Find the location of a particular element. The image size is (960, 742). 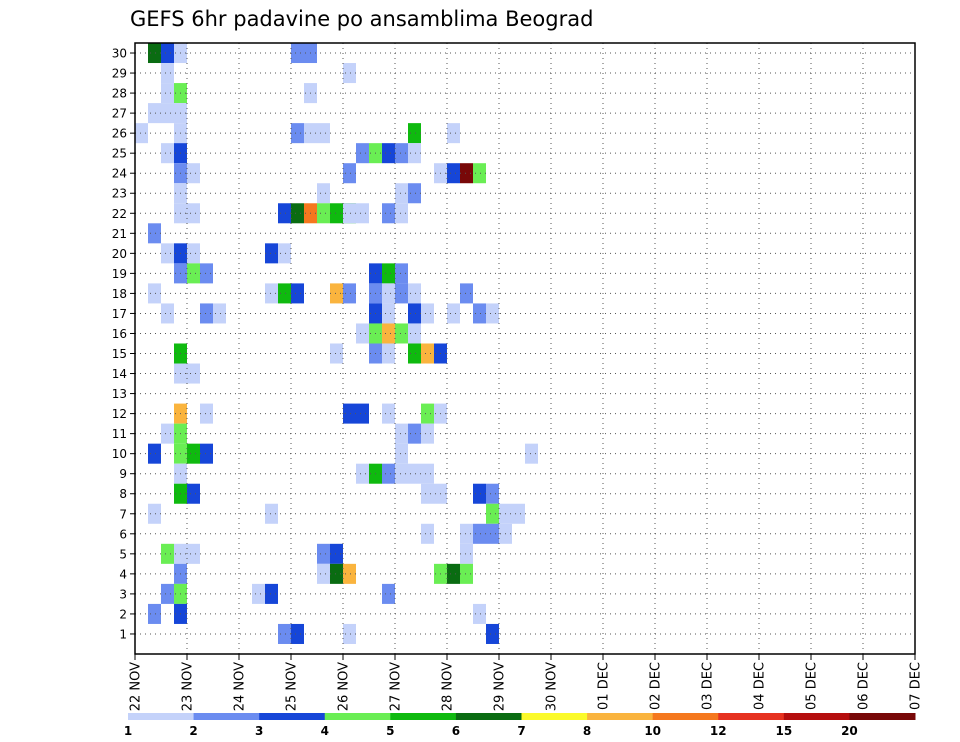

x-tick-label: 26 NOV is located at coordinates (344, 686).